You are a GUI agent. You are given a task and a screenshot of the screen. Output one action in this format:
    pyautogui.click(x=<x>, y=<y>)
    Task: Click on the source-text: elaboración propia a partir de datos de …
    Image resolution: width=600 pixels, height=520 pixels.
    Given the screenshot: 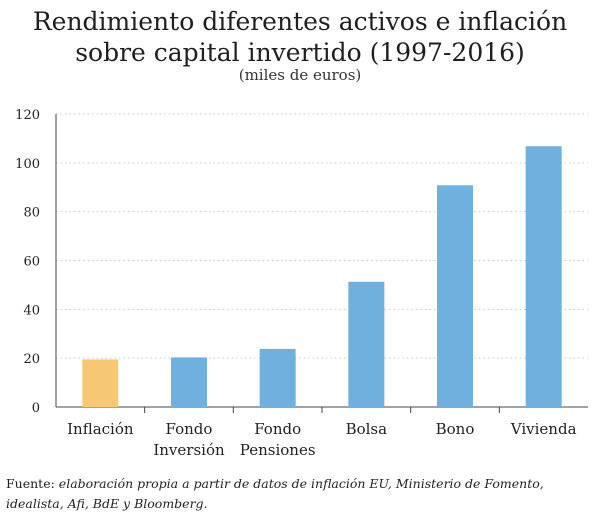 What is the action you would take?
    pyautogui.click(x=275, y=493)
    